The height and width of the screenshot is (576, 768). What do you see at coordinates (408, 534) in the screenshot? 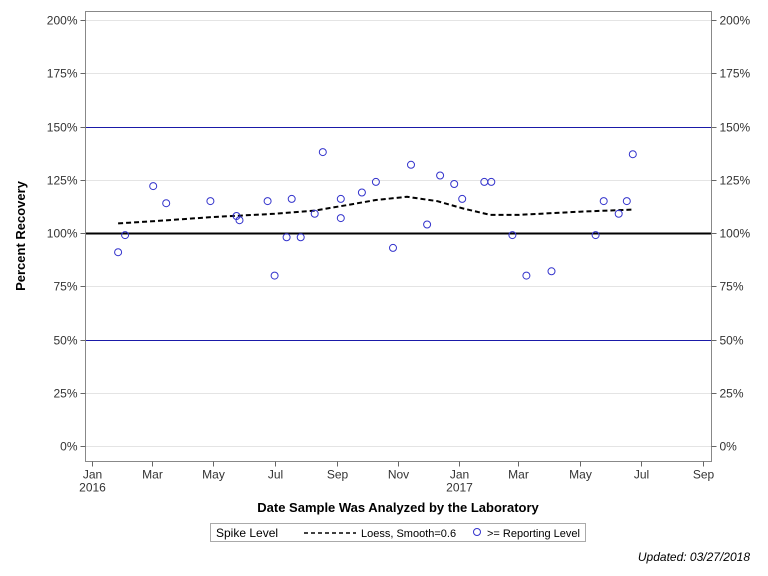
I see `legend-entry-loess: Loess, Smooth=0.6` at bounding box center [408, 534].